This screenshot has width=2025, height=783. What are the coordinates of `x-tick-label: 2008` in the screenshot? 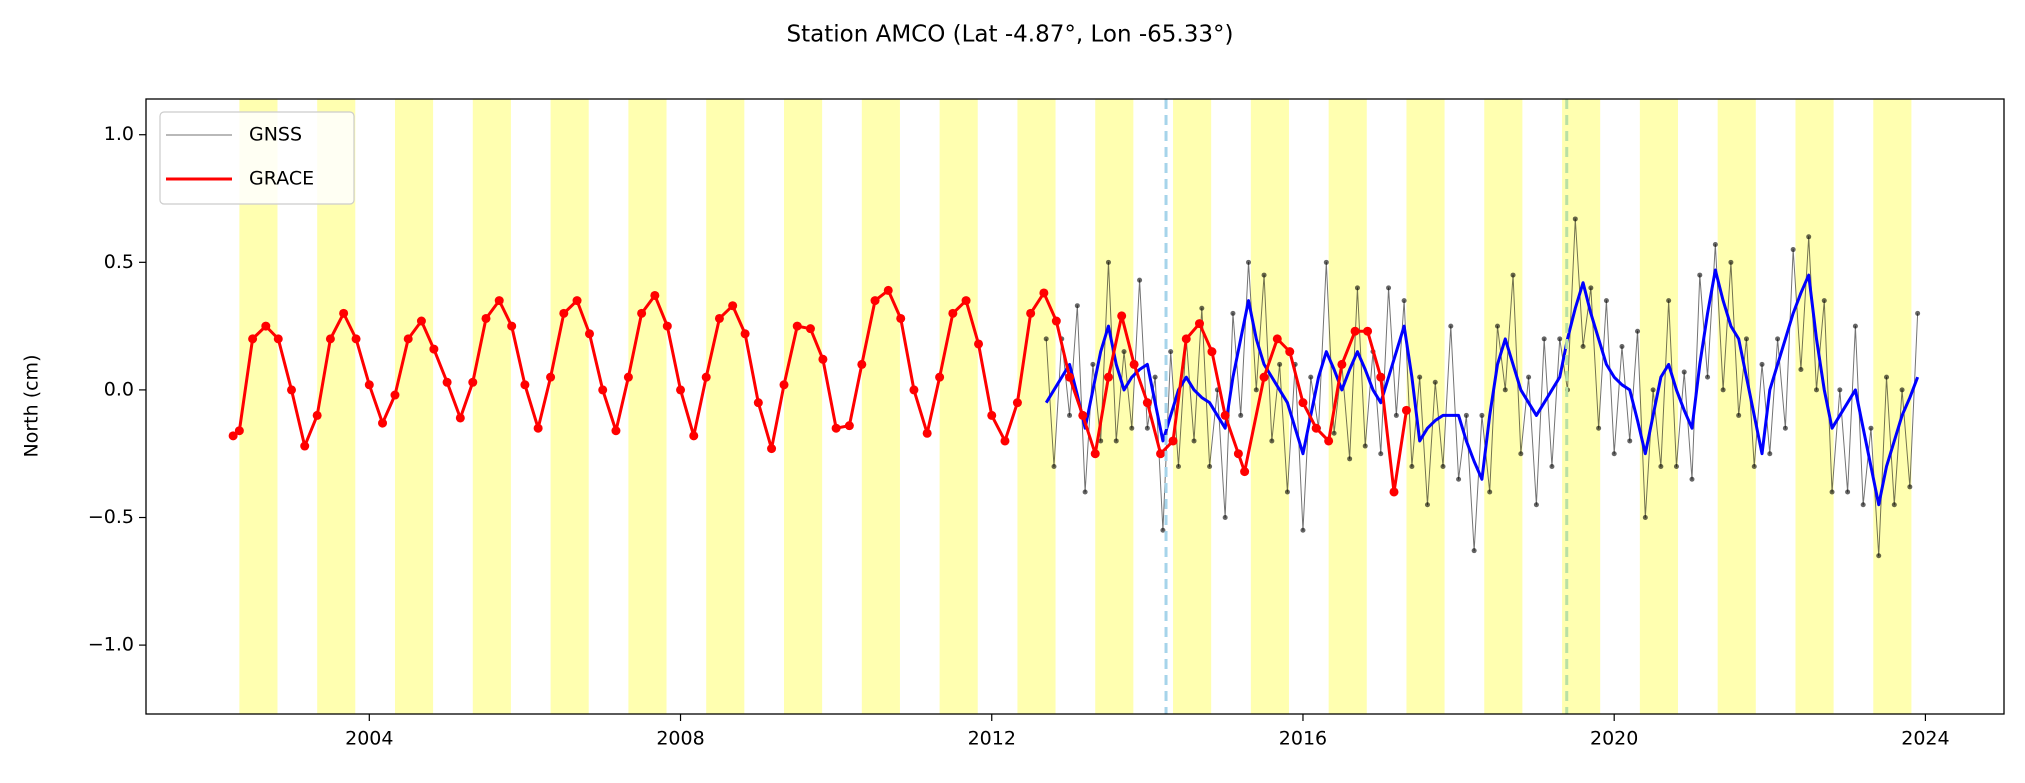 It's located at (680, 739).